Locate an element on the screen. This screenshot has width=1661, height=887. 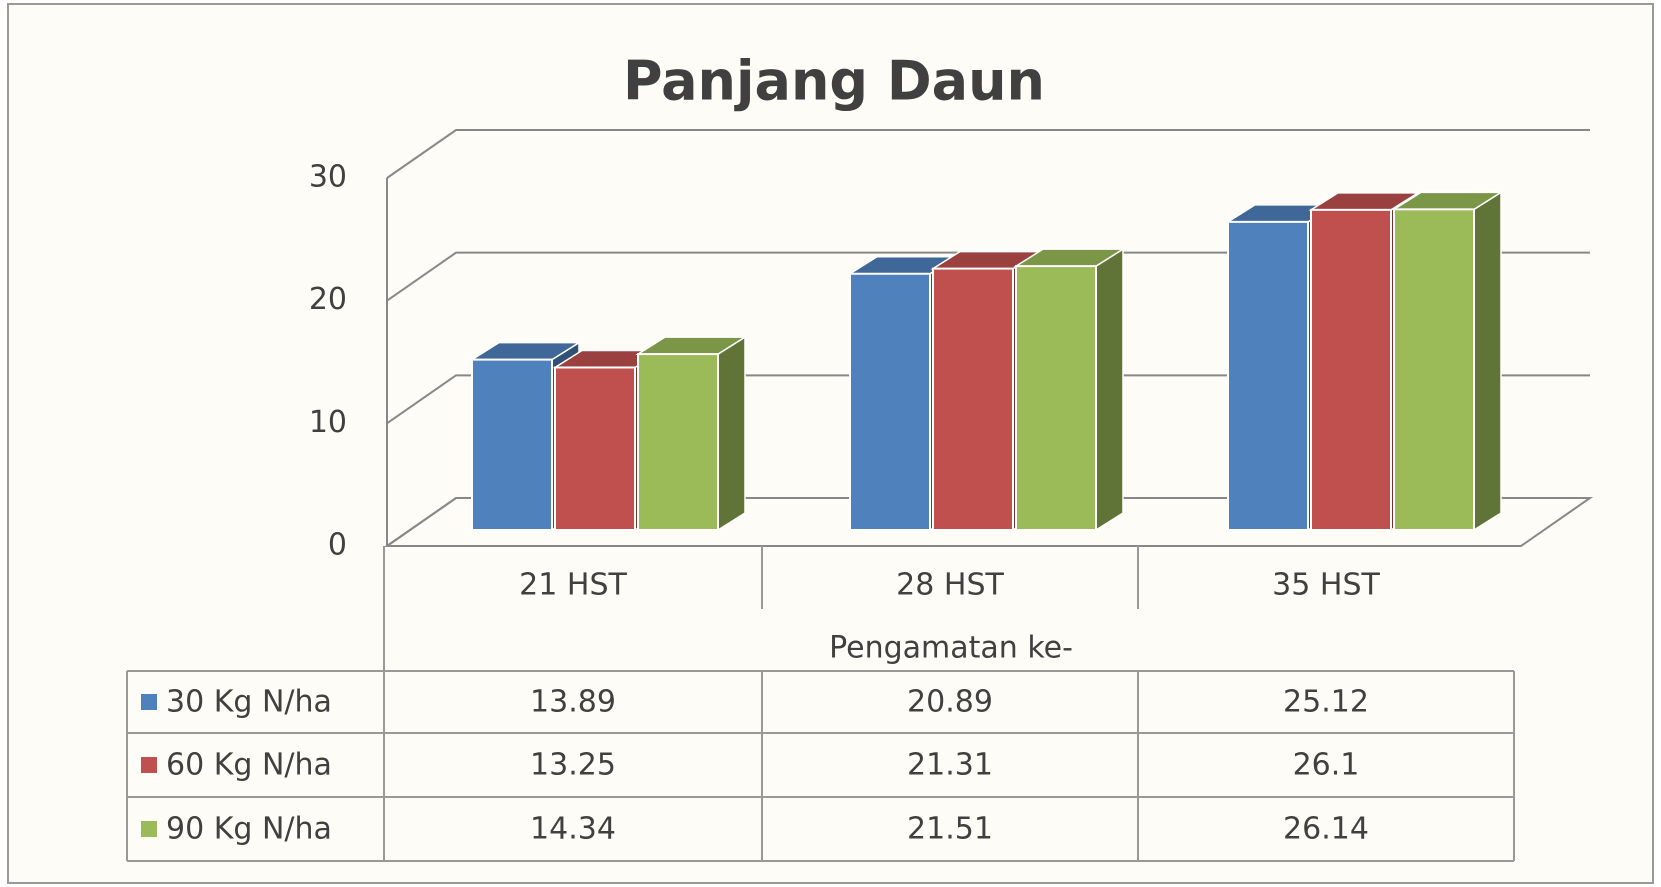
x-tick-label: 21 HST is located at coordinates (573, 585).